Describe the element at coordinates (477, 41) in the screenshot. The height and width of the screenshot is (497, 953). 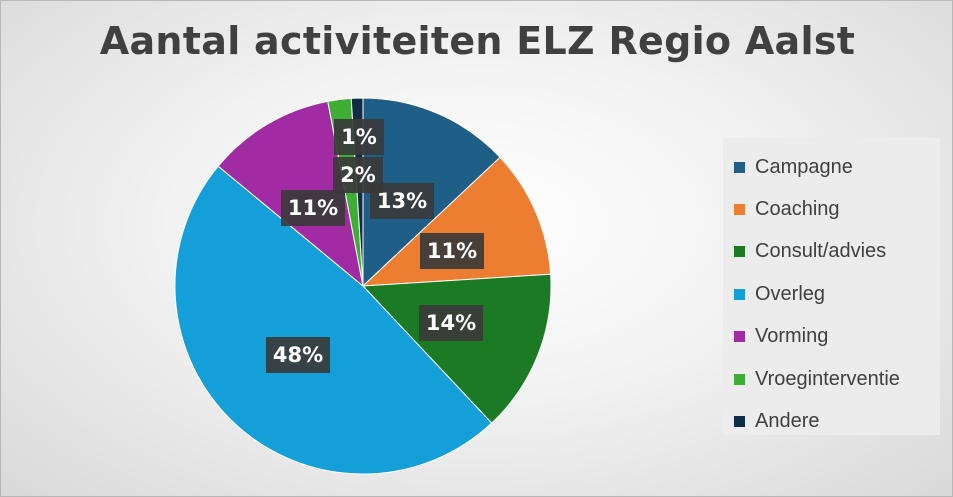
I see `chart-title: Aantal activiteiten ELZ Regio Aalst` at that location.